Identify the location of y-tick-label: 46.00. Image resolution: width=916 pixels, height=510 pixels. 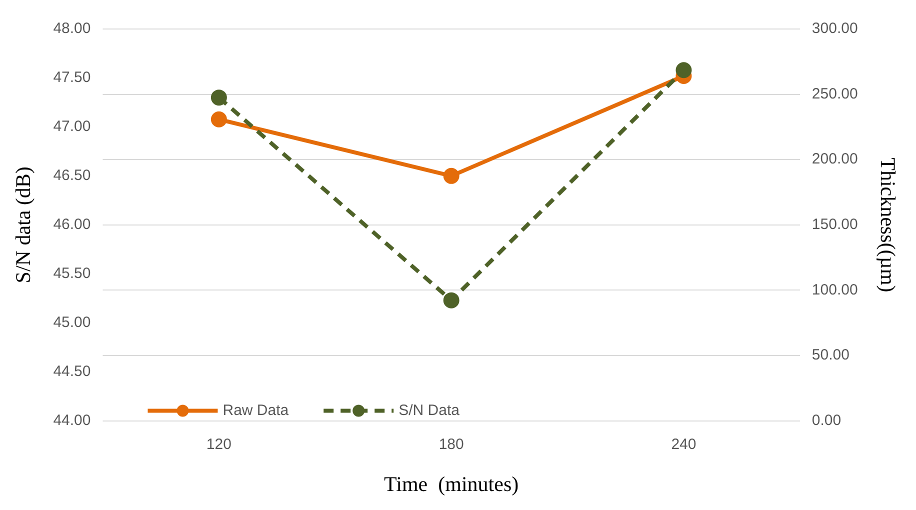
(72, 225).